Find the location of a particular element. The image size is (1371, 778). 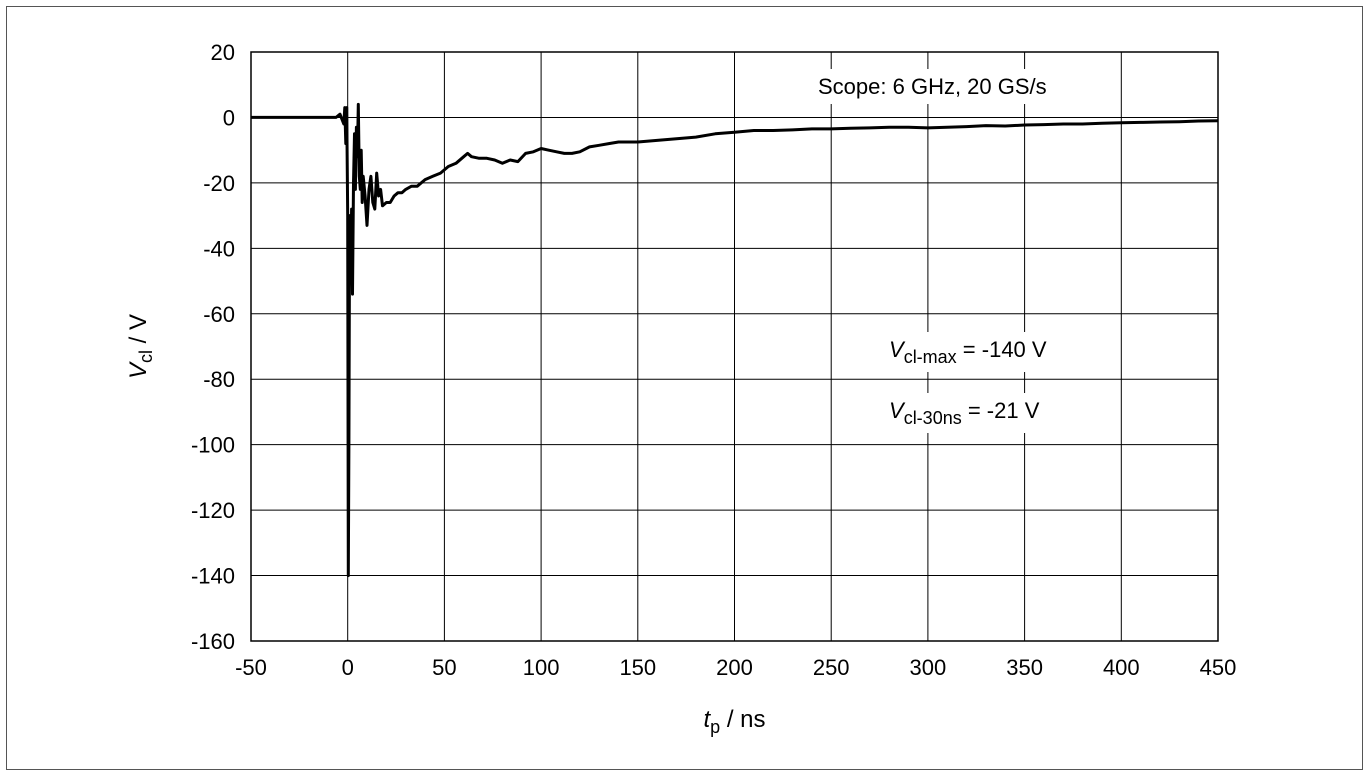

x-tick-label: -50 is located at coordinates (251, 667).